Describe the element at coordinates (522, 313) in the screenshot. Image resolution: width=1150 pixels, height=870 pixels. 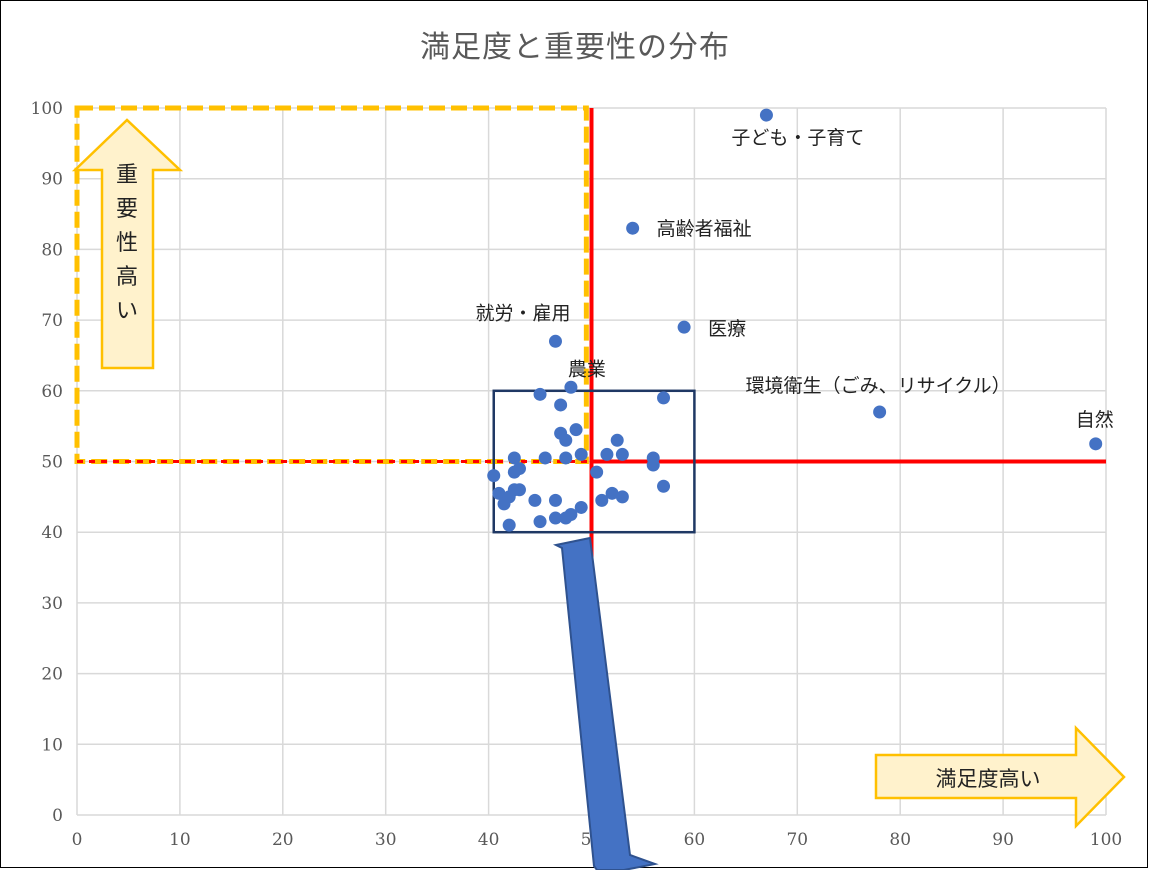
I see `point-label: 就労・雇用` at that location.